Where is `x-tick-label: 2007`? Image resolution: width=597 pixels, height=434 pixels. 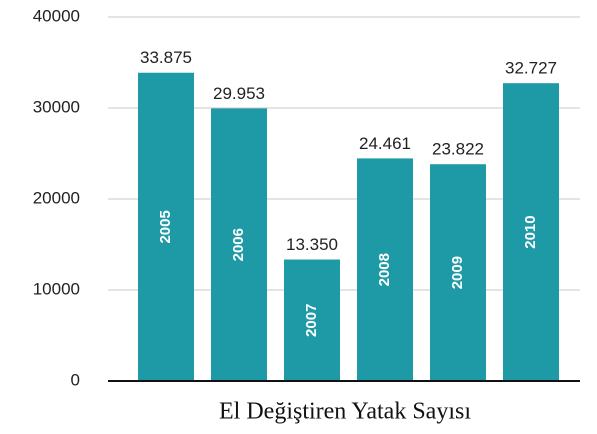 x-tick-label: 2007 is located at coordinates (311, 320).